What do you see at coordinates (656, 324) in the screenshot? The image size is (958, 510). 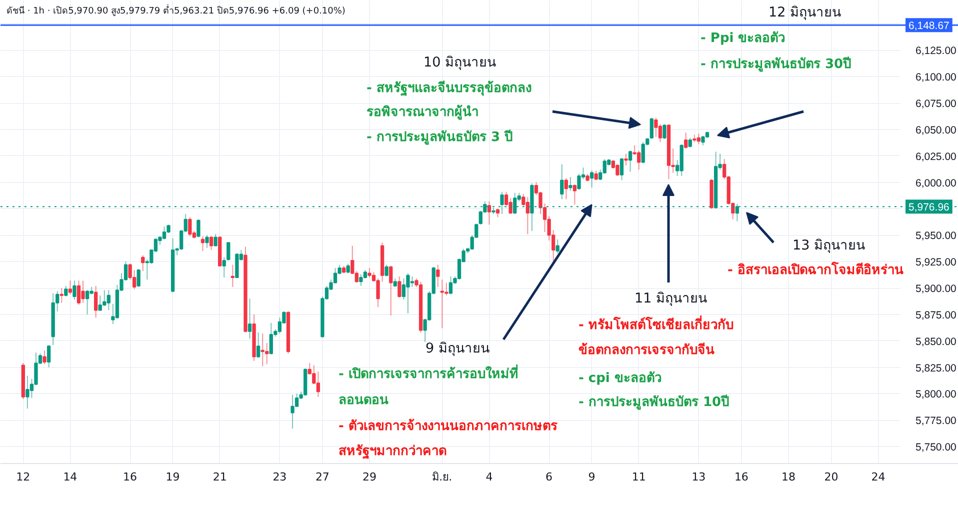 I see `annotation: - ทรัมโพสต์โซเชียลเกี่ยวกับ` at bounding box center [656, 324].